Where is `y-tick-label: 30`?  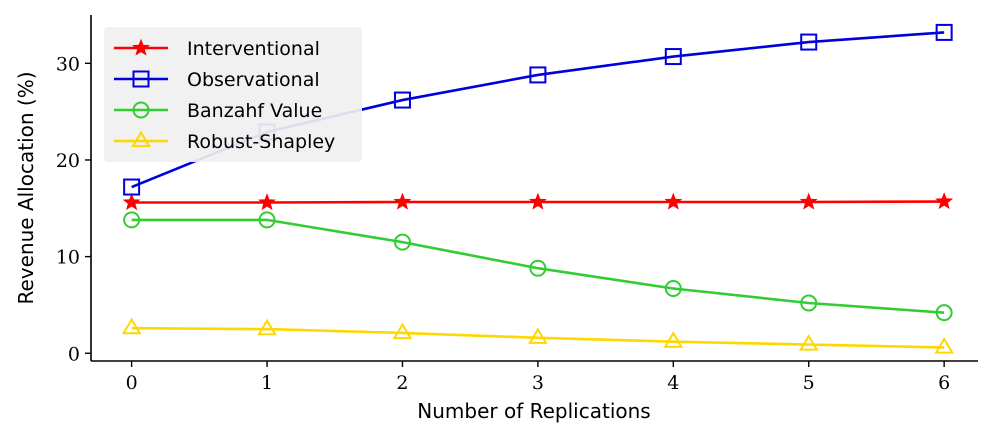 y-tick-label: 30 is located at coordinates (68, 64).